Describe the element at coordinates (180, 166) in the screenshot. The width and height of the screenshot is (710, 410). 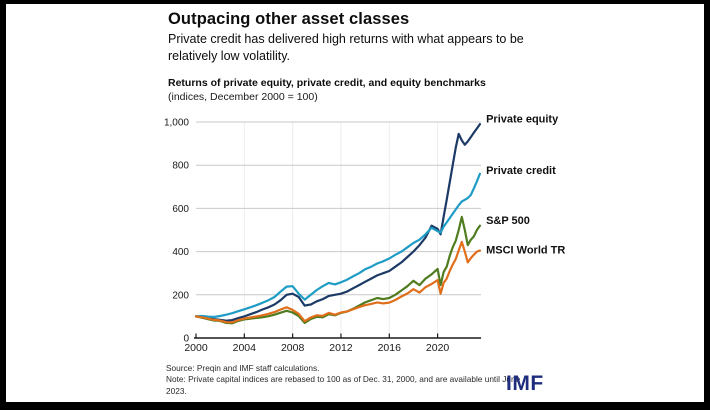
I see `y-tick-label: 800` at that location.